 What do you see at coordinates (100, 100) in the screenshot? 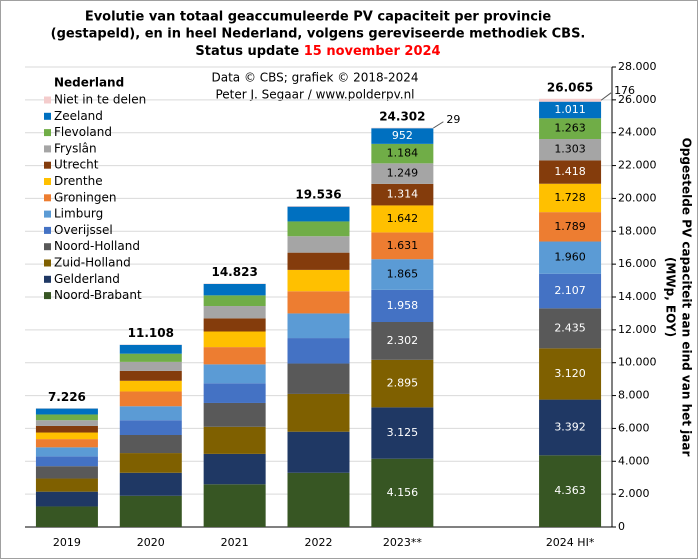
I see `legend-label: Niet in te delen` at bounding box center [100, 100].